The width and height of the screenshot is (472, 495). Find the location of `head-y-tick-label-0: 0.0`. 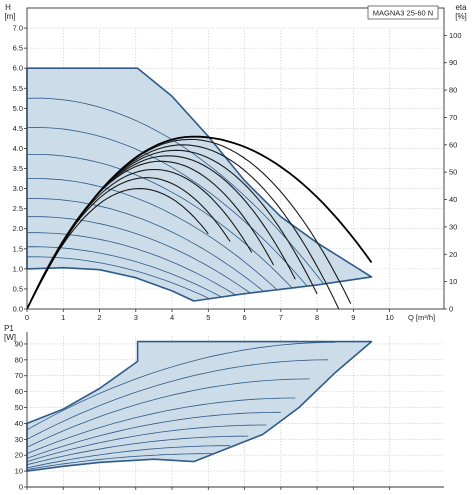

head-y-tick-label-0: 0.0 is located at coordinates (18, 309).